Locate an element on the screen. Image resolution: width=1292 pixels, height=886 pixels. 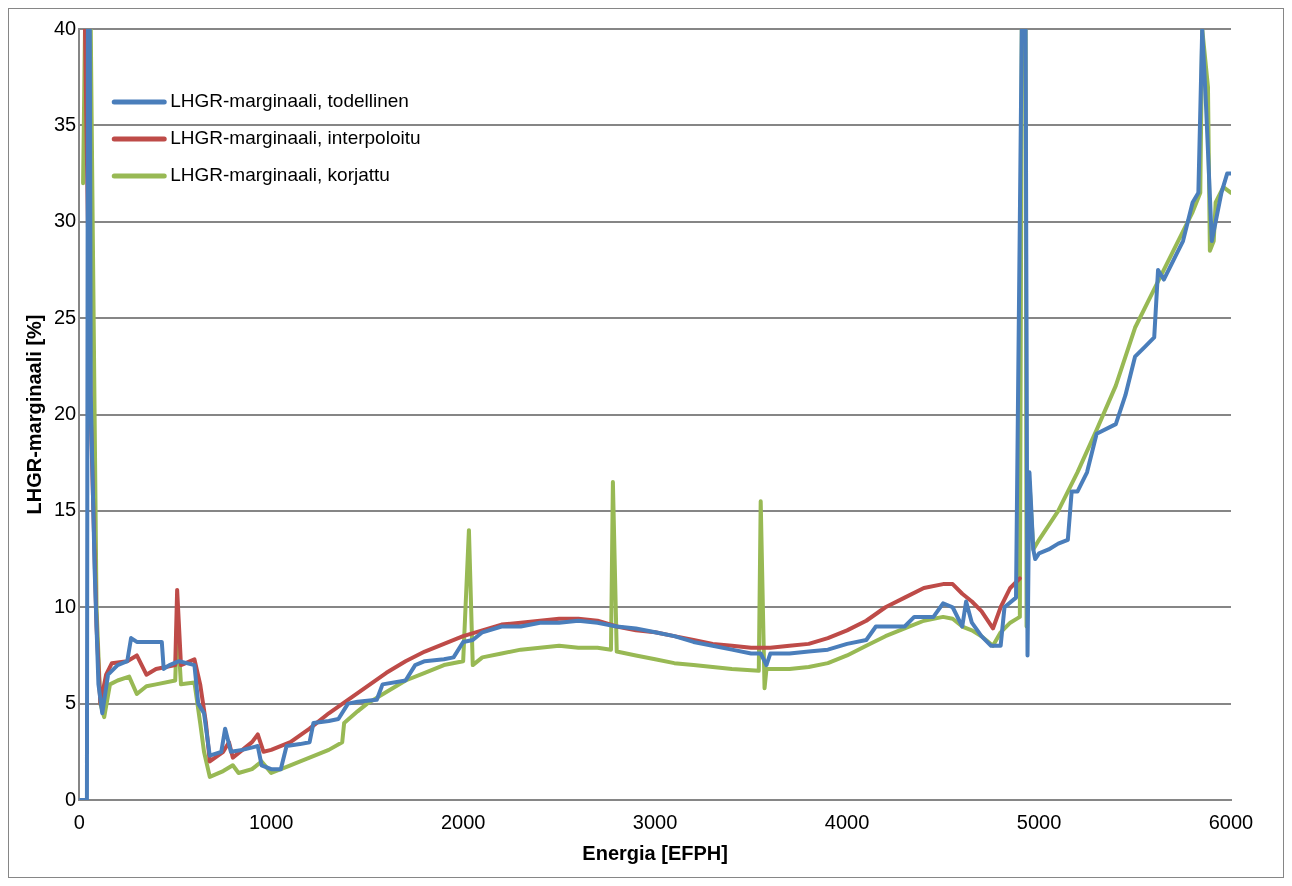
legend-label: LHGR-marginaali, interpoloitu is located at coordinates (295, 138).